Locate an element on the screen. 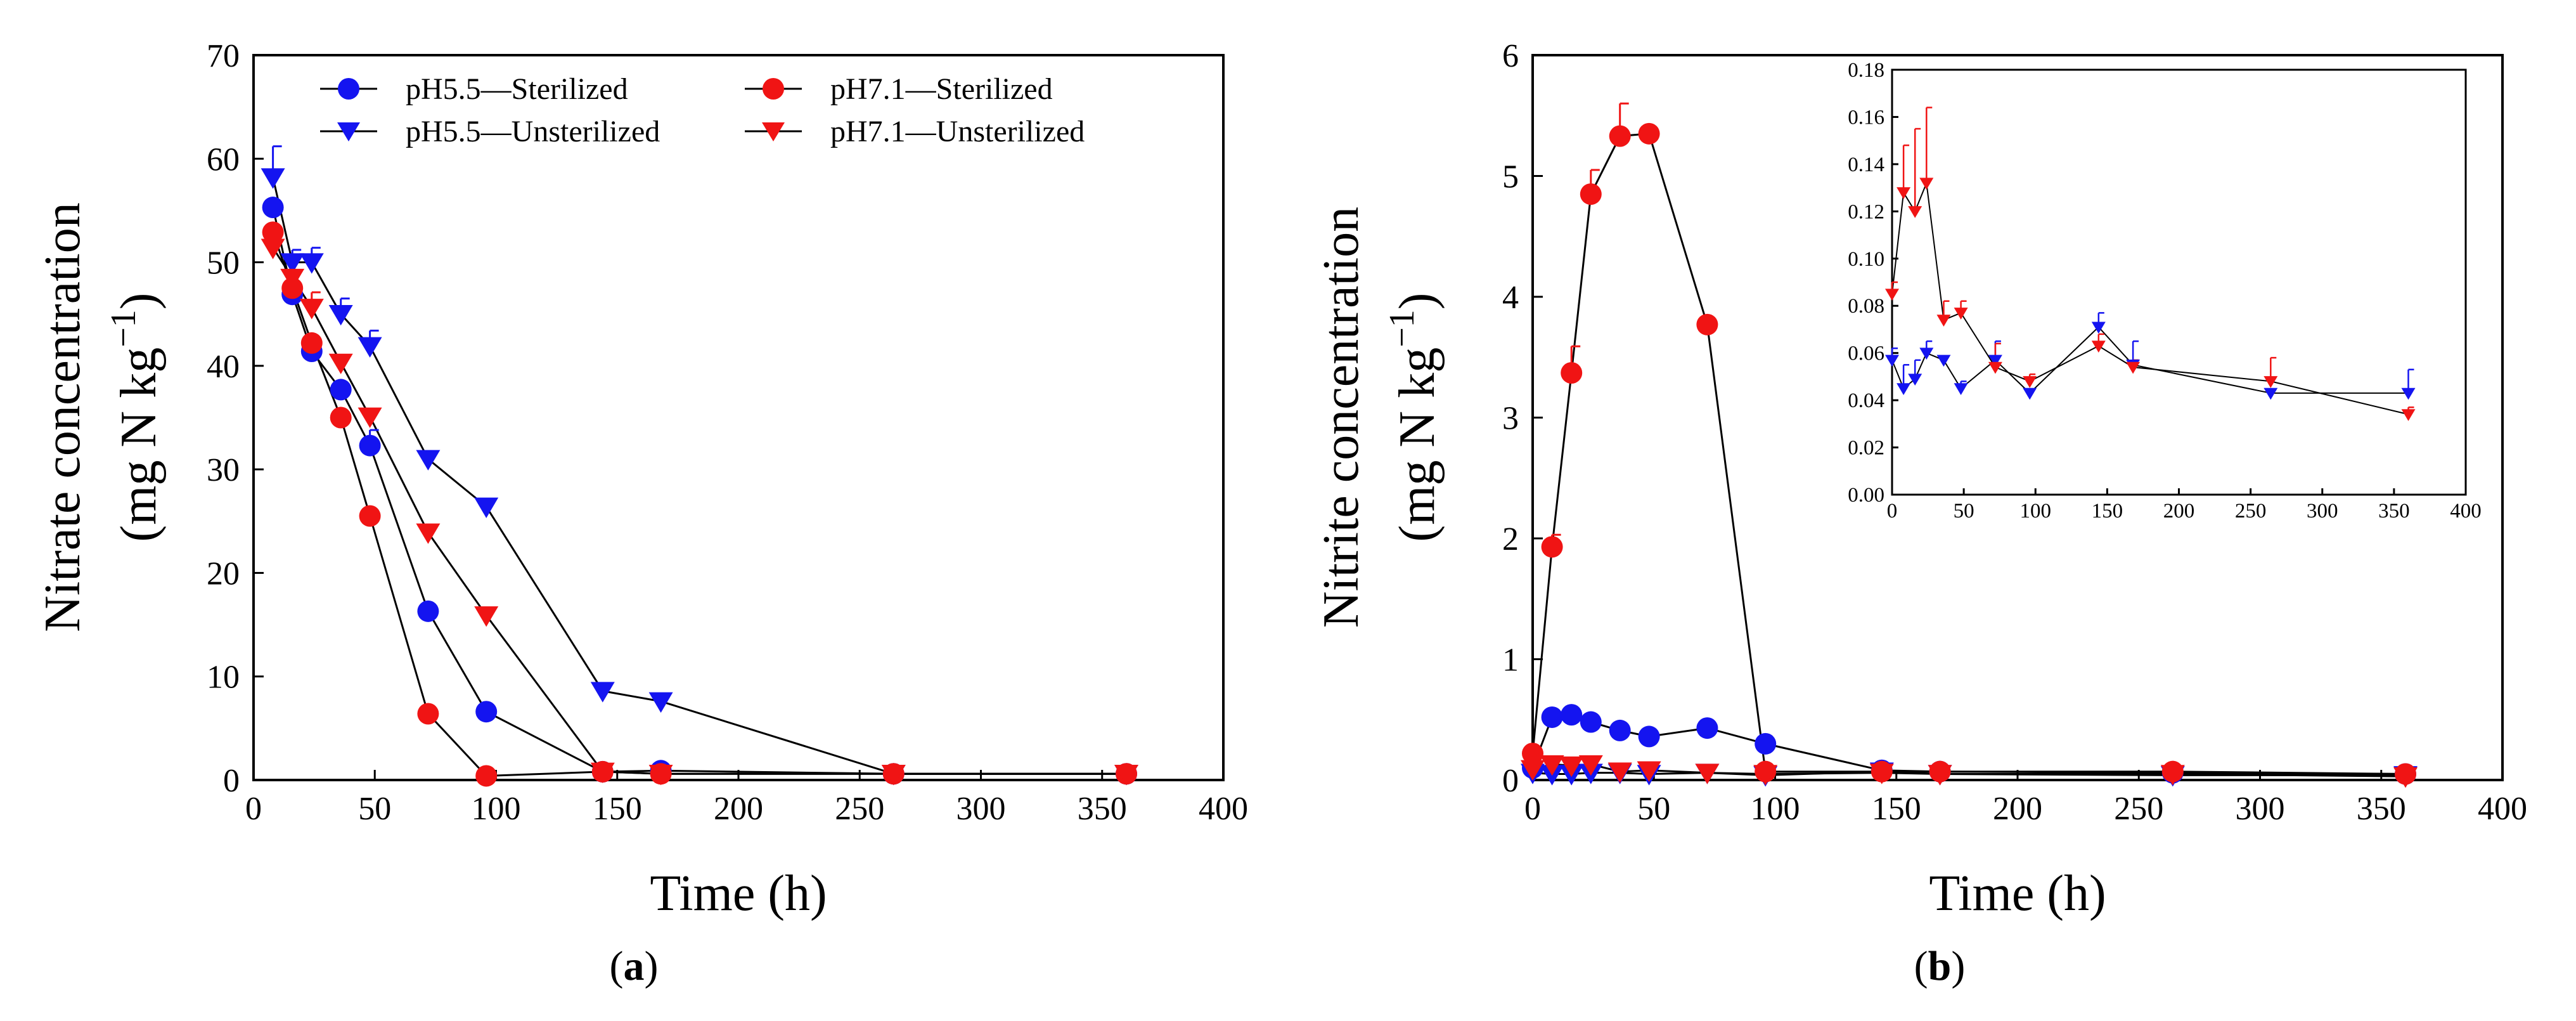 This screenshot has width=2576, height=1021. panel-b-error-bars is located at coordinates (1590, 324).